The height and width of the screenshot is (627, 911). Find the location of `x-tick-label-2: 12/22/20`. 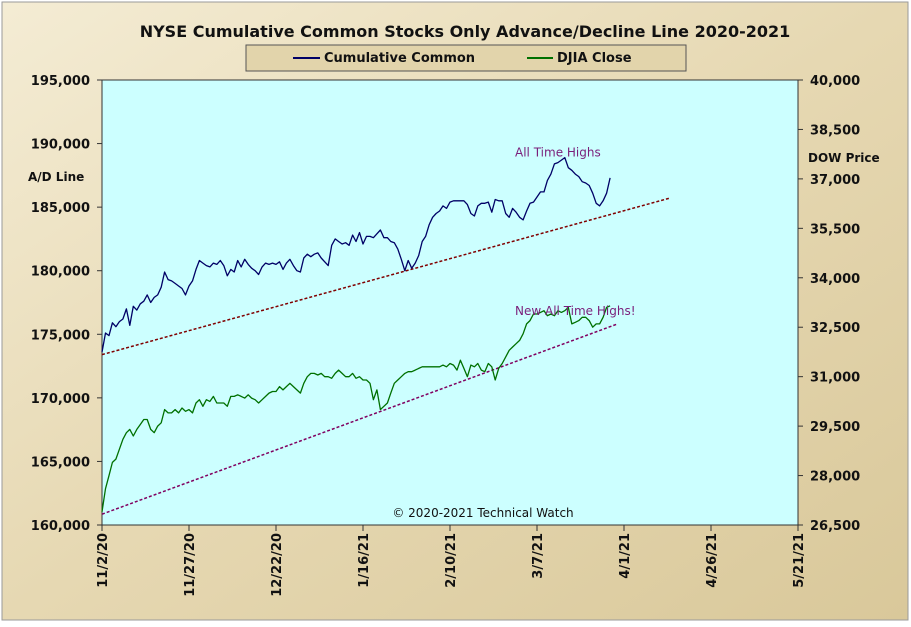

x-tick-label-2: 12/22/20 is located at coordinates (277, 565).